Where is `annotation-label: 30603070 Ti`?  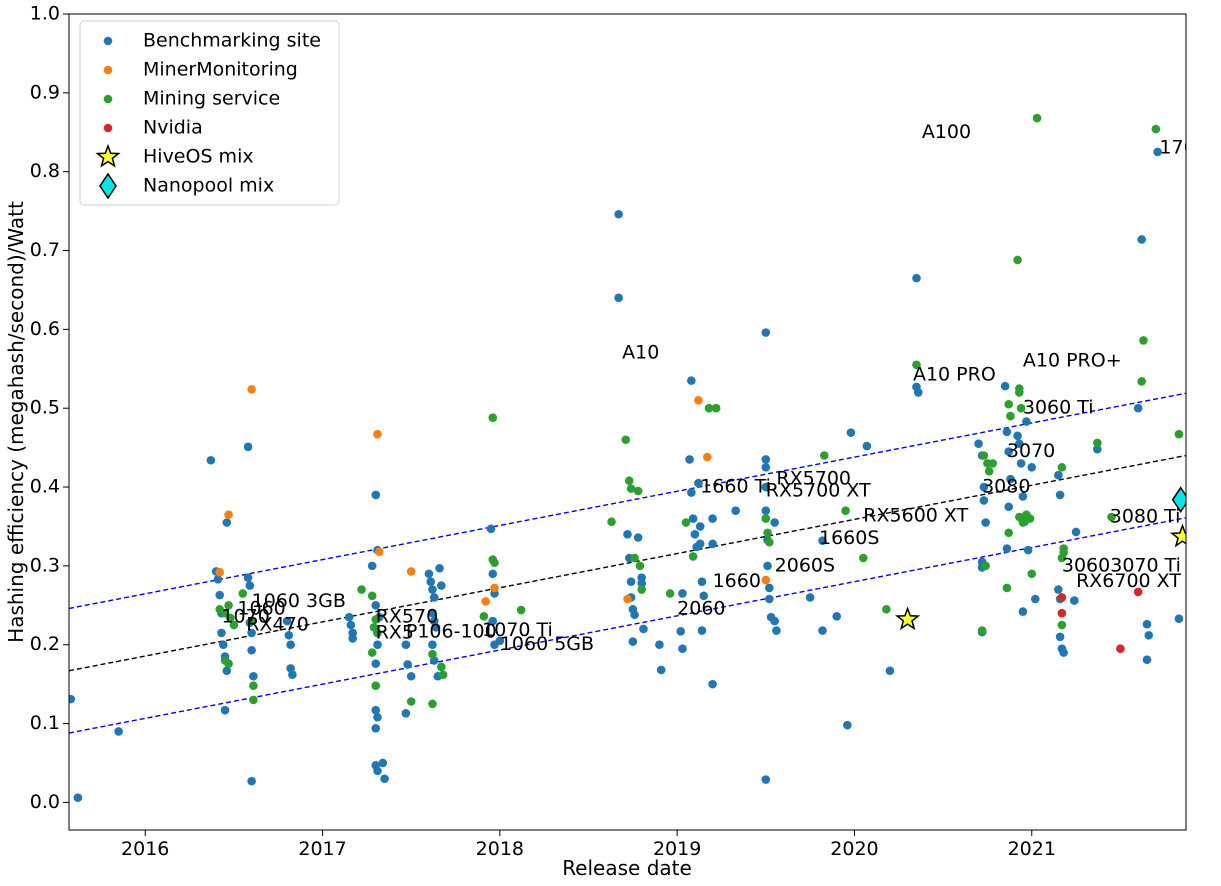
annotation-label: 30603070 Ti is located at coordinates (1121, 565).